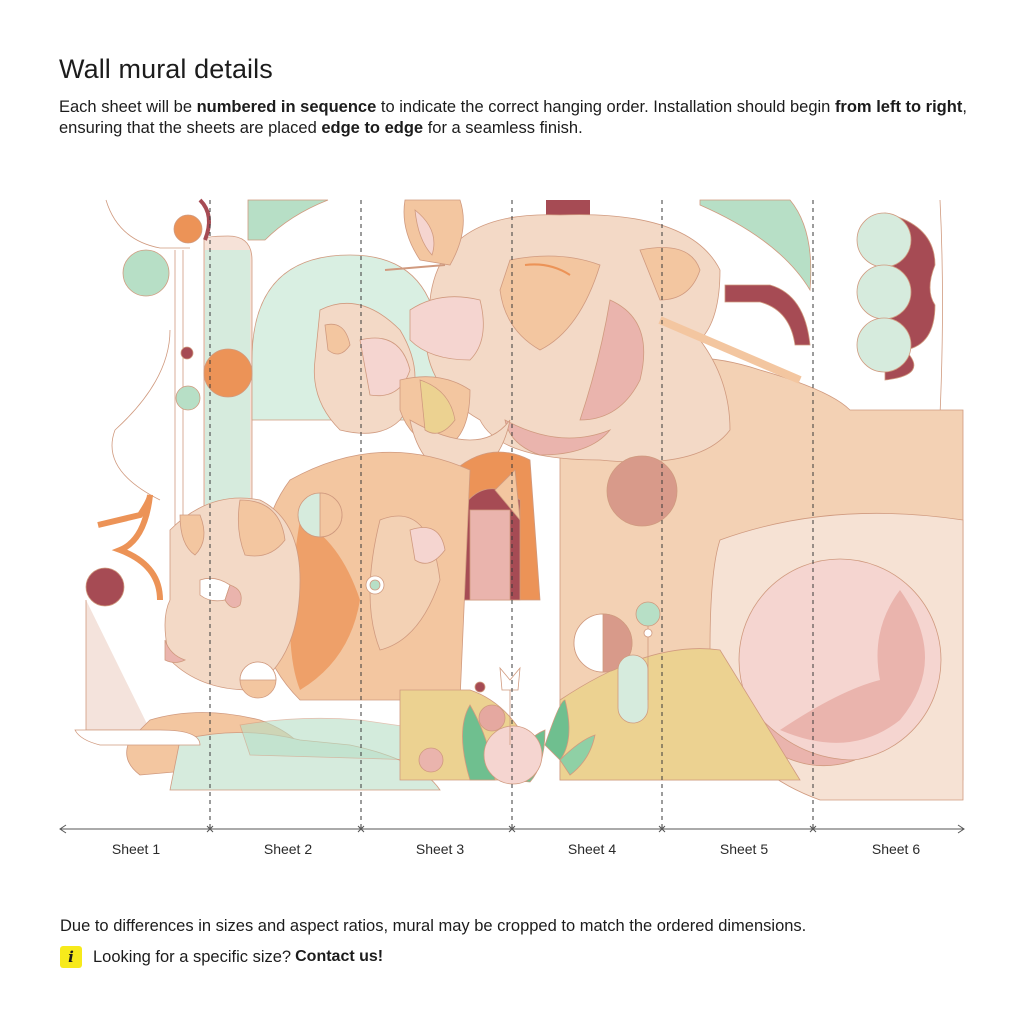 This screenshot has height=1024, width=1024. I want to click on sheet-label: Sheet 1, so click(136, 849).